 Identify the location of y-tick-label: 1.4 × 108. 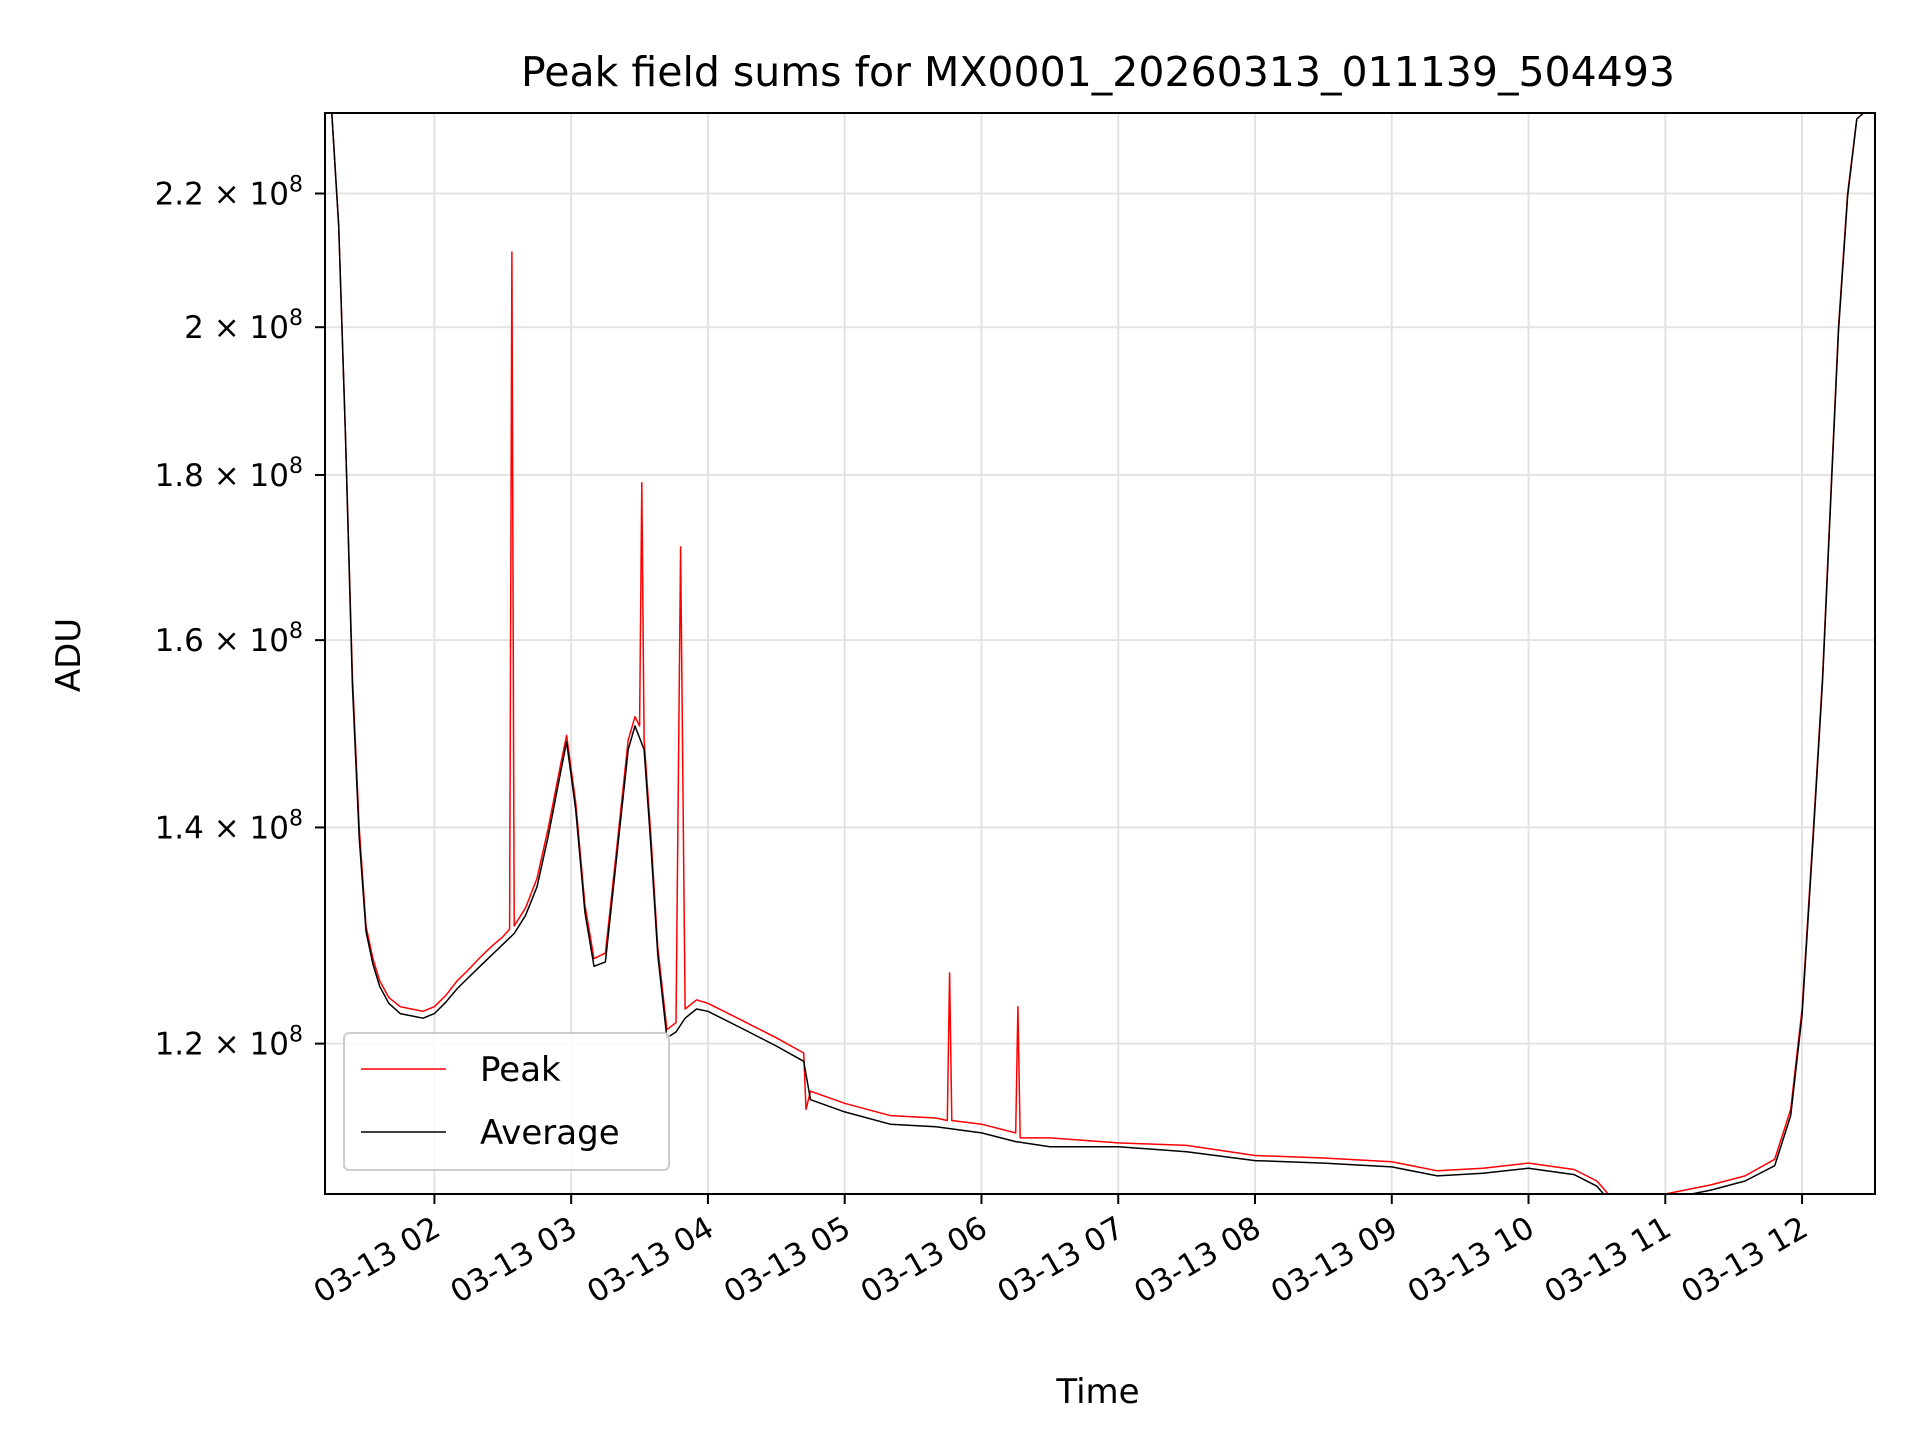
(229, 826).